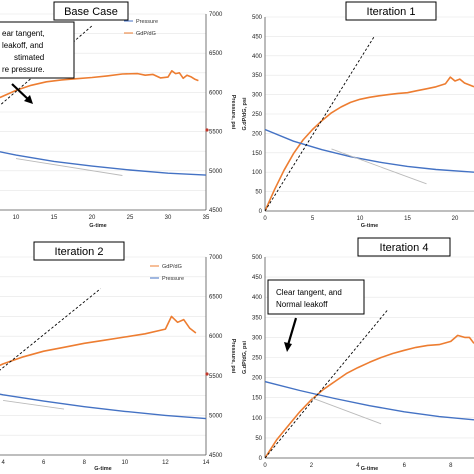 This screenshot has width=474, height=474. Describe the element at coordinates (407, 219) in the screenshot. I see `x-tick-label: 15` at that location.